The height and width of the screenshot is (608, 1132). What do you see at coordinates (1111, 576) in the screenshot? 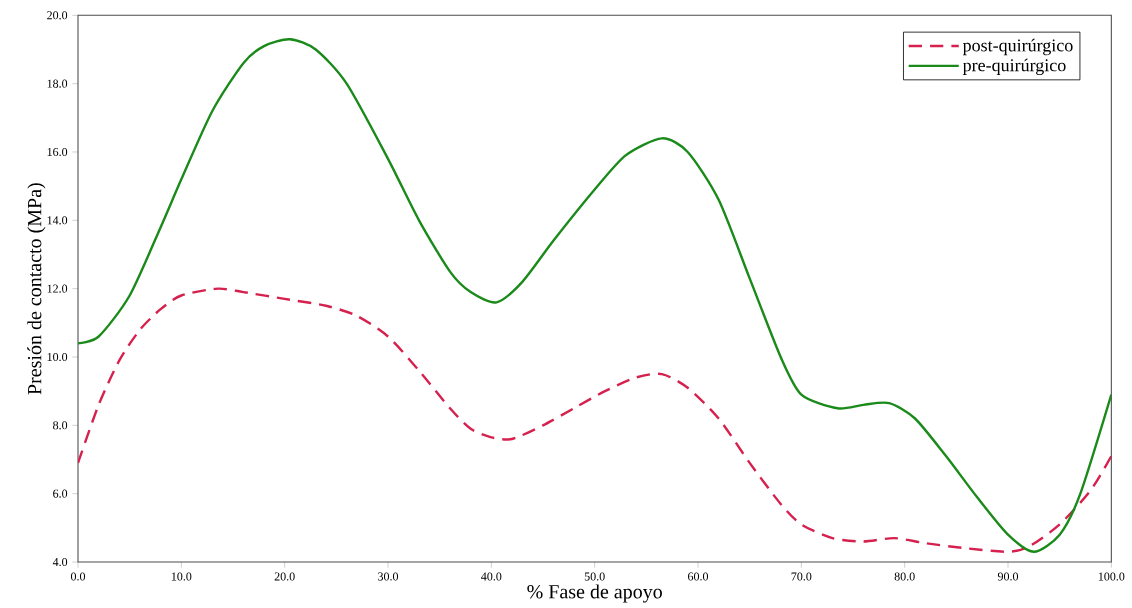
I see `x-tick-label: 100.0` at bounding box center [1111, 576].